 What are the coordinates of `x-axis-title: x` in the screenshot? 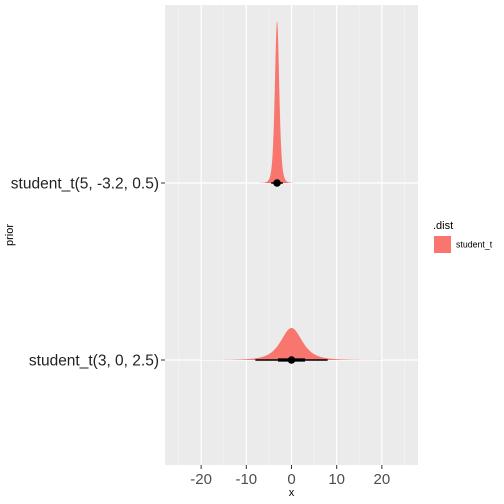 It's located at (292, 493).